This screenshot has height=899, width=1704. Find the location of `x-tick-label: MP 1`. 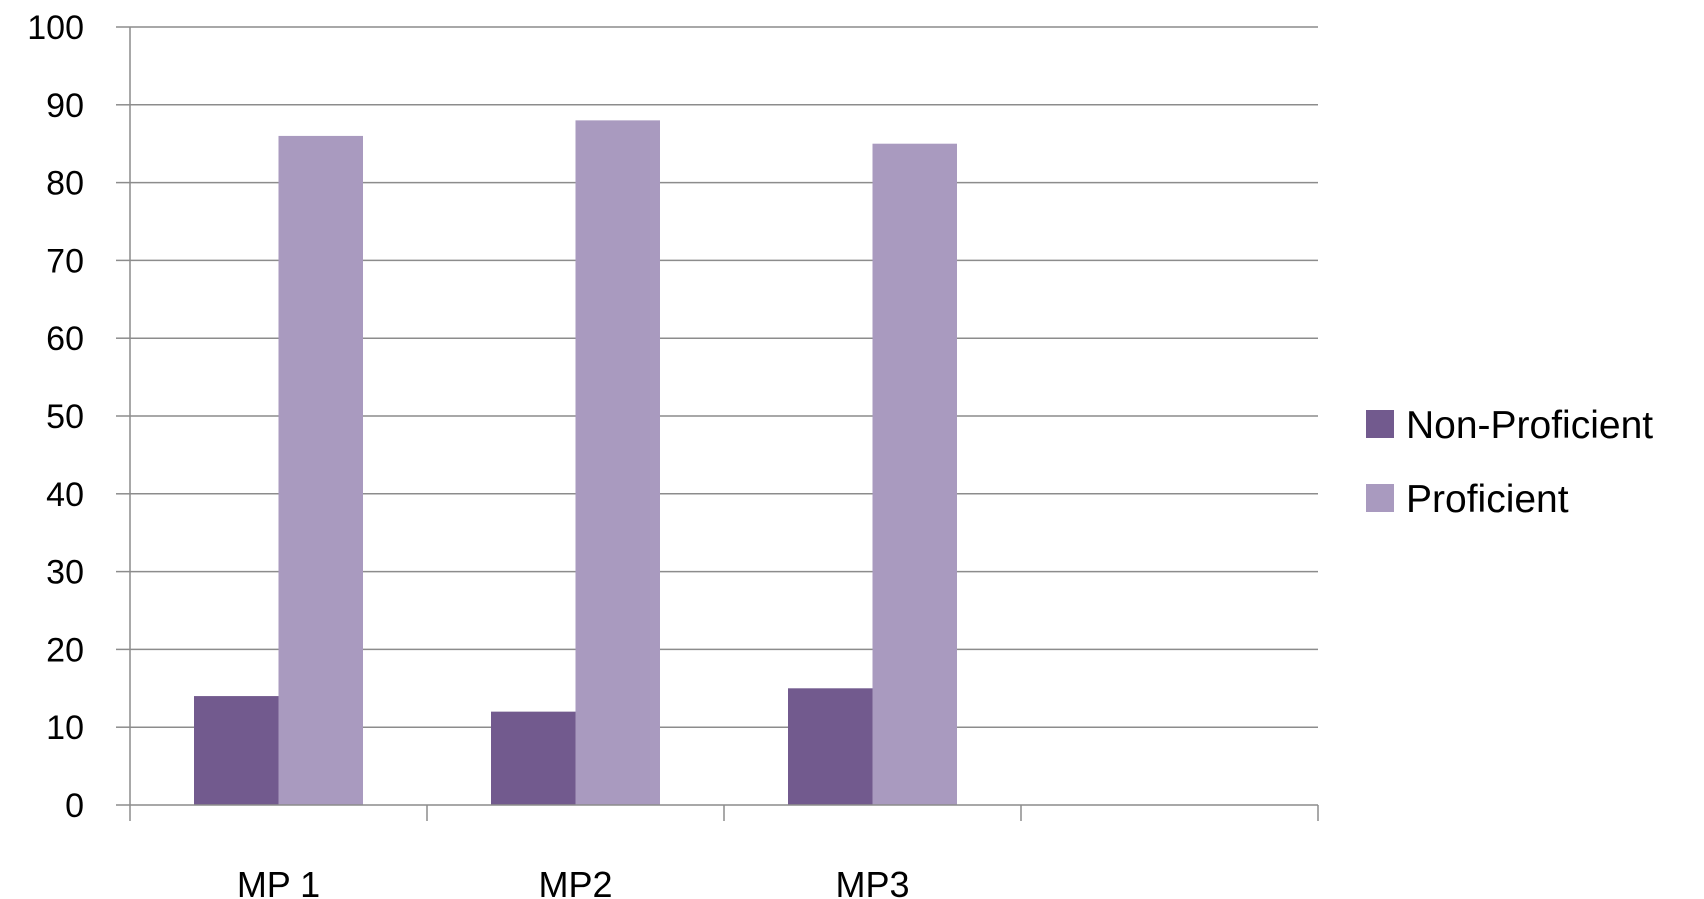

x-tick-label: MP 1 is located at coordinates (278, 881).